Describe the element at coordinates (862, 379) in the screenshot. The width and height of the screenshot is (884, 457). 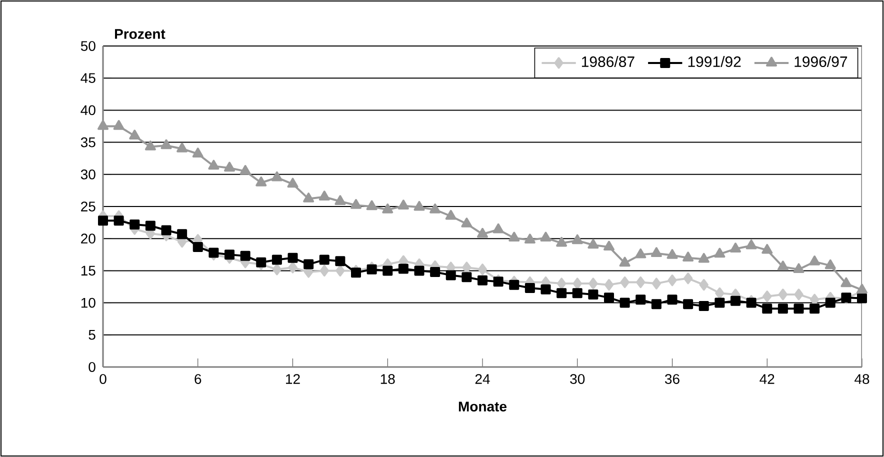
I see `x-tick-label: 48` at that location.